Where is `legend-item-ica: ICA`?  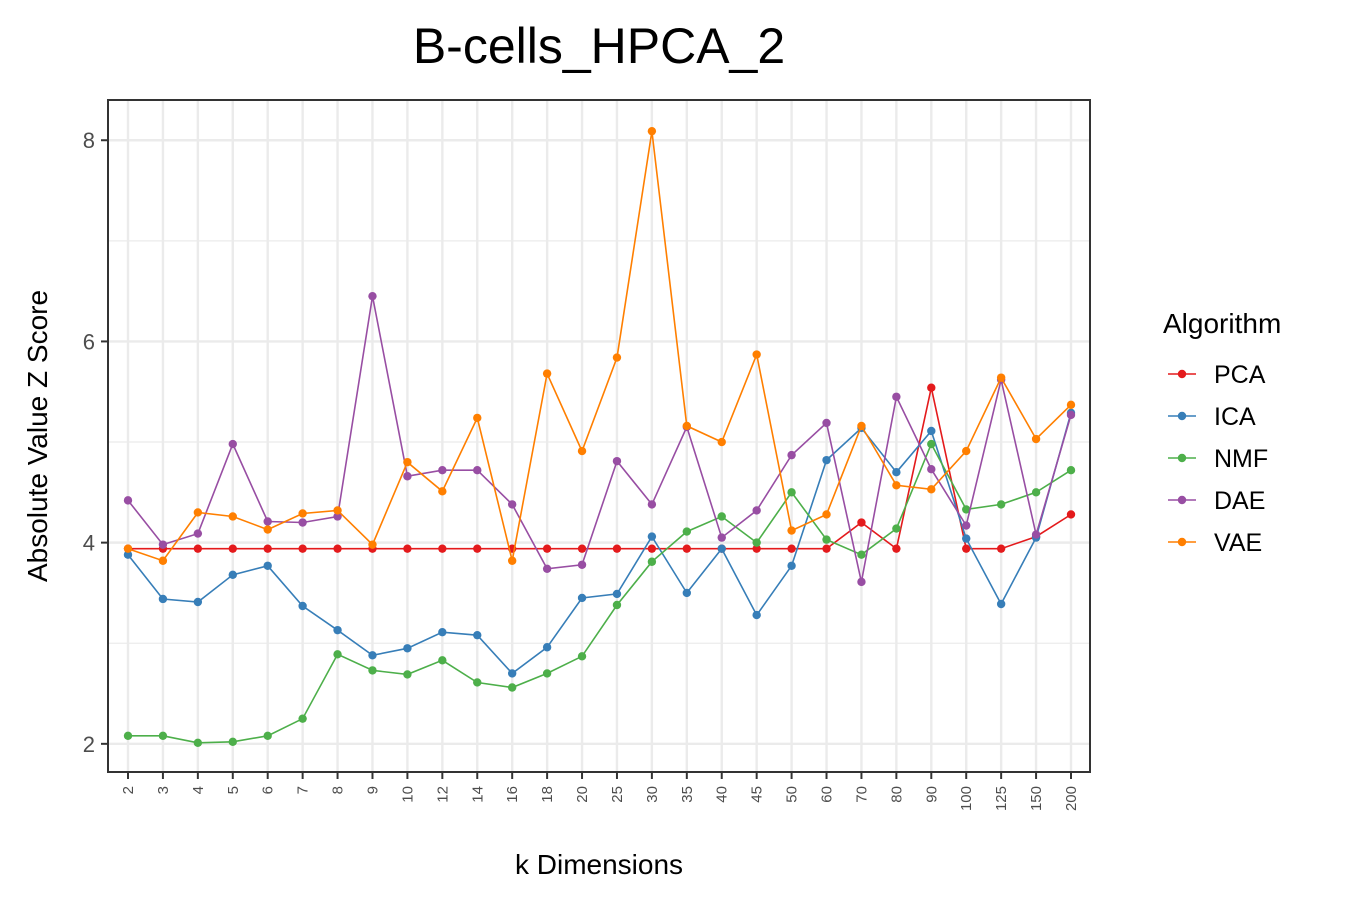 legend-item-ica: ICA is located at coordinates (1212, 417).